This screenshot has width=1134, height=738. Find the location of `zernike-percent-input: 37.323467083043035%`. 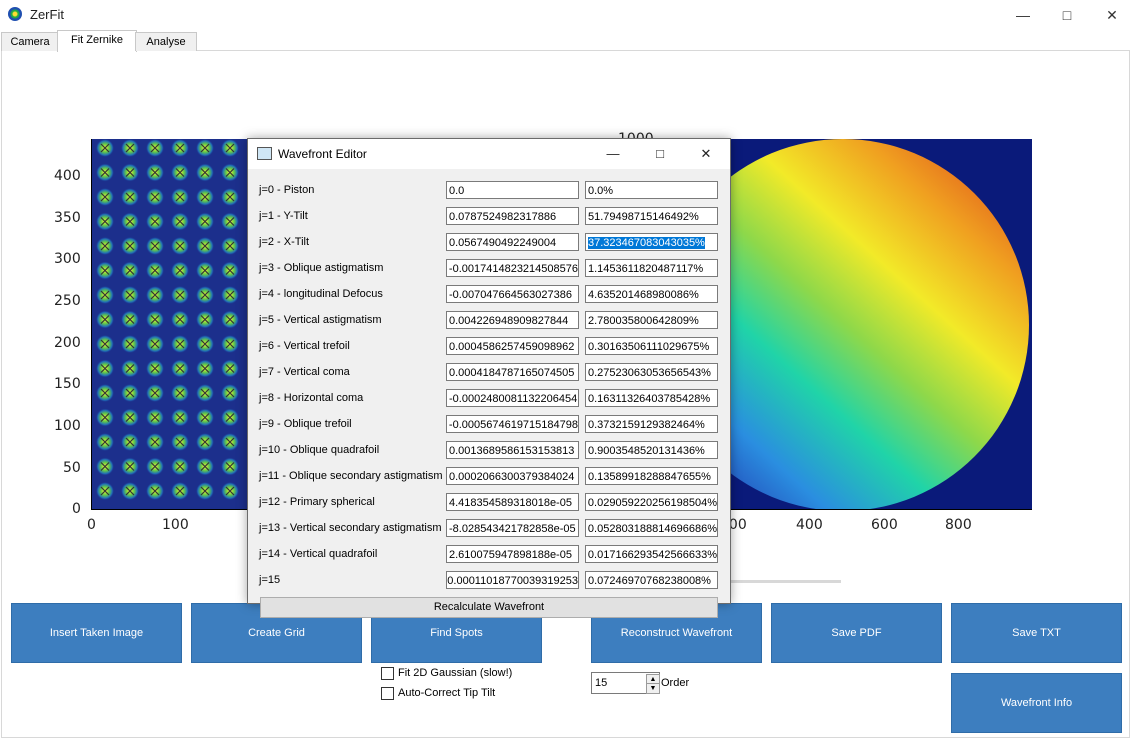

zernike-percent-input: 37.323467083043035% is located at coordinates (651, 242).